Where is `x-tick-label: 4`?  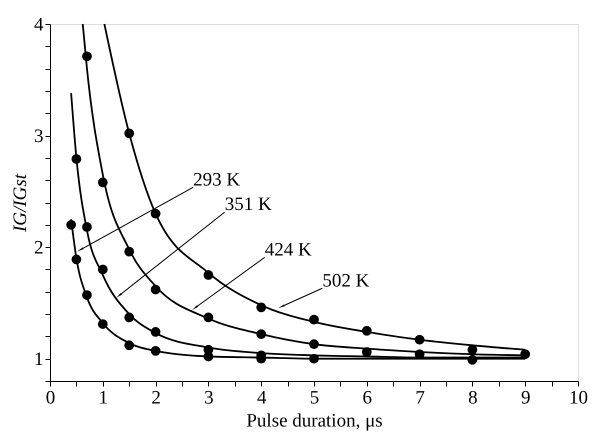 x-tick-label: 4 is located at coordinates (261, 398).